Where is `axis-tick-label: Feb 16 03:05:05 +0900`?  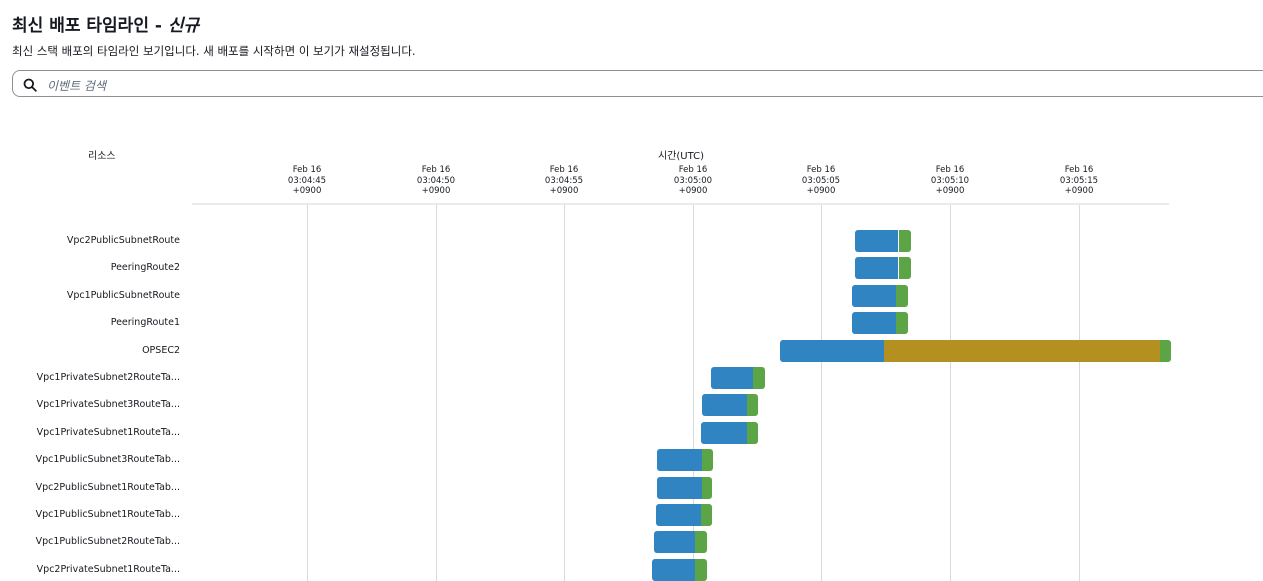 axis-tick-label: Feb 16 03:05:05 +0900 is located at coordinates (821, 181).